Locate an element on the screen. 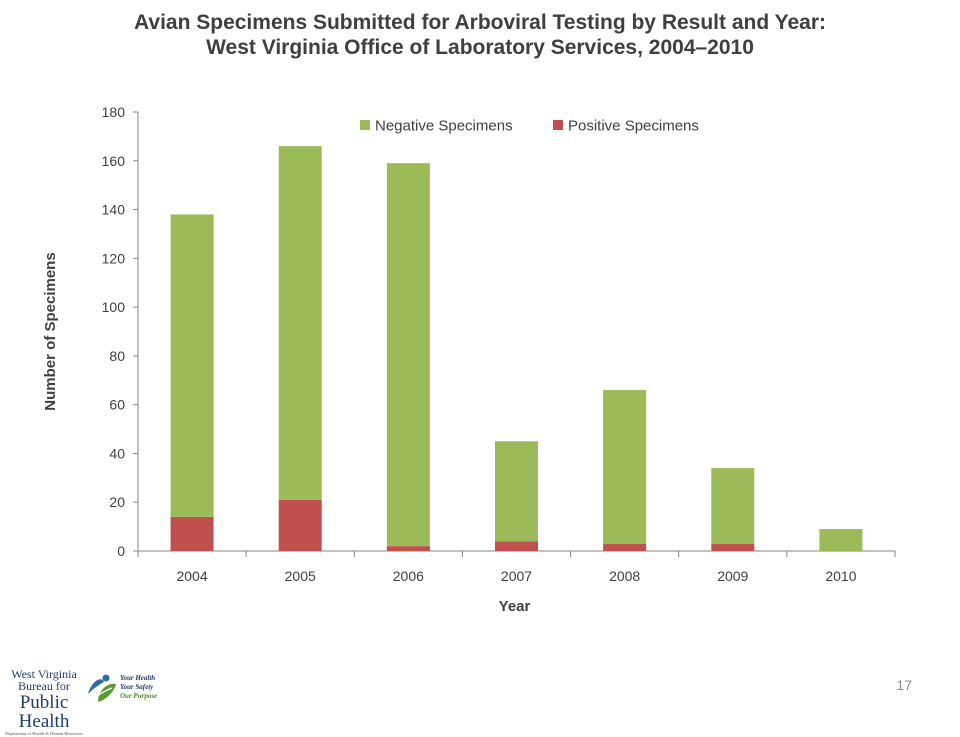 This screenshot has height=737, width=960. y-tick-label: 140 is located at coordinates (114, 210).